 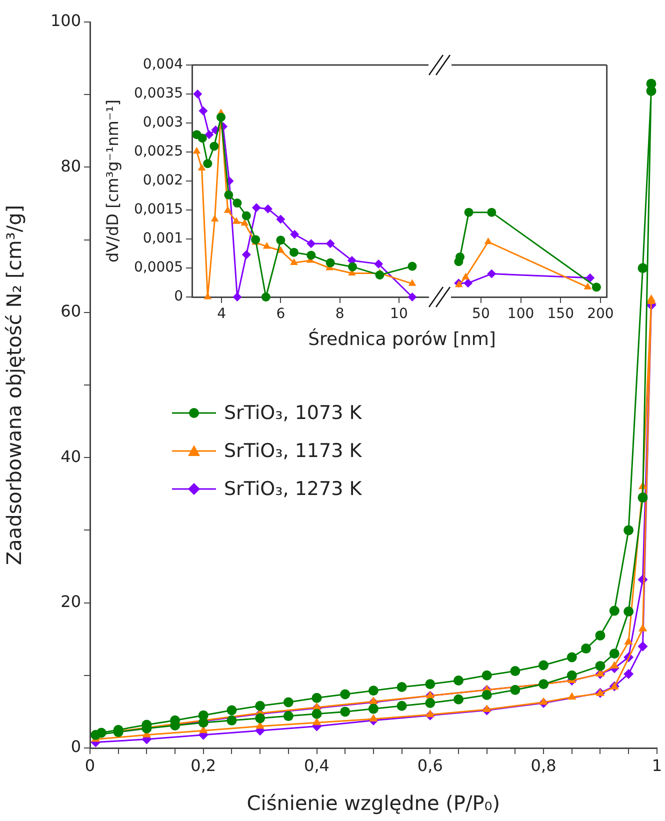 I want to click on x-tick-label: 0, so click(x=90, y=765).